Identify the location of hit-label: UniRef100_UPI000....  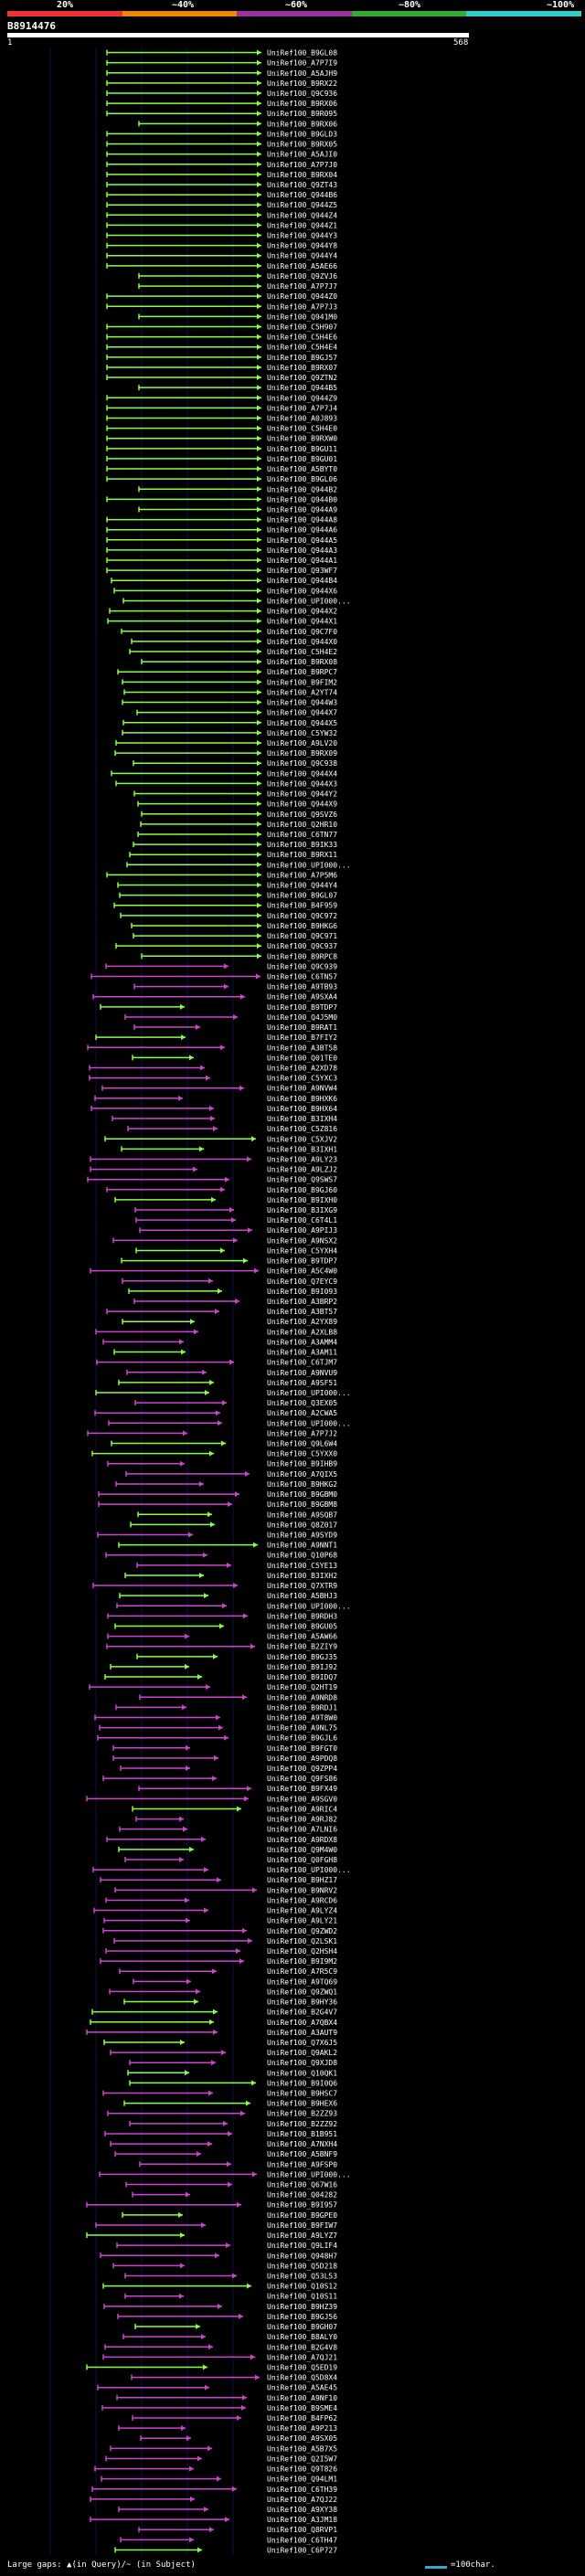
(309, 865).